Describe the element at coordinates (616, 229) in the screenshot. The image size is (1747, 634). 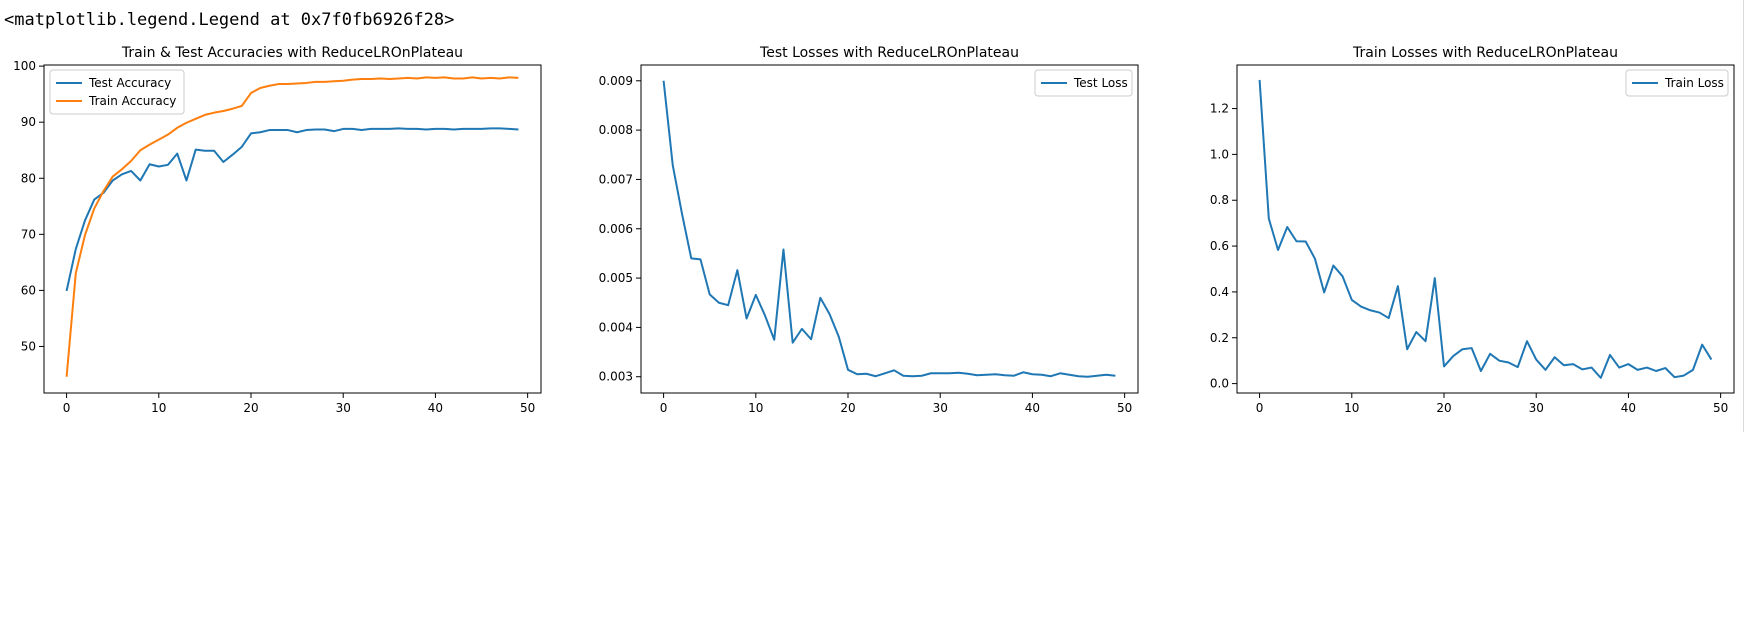
I see `y-tick-label: 0.006` at that location.